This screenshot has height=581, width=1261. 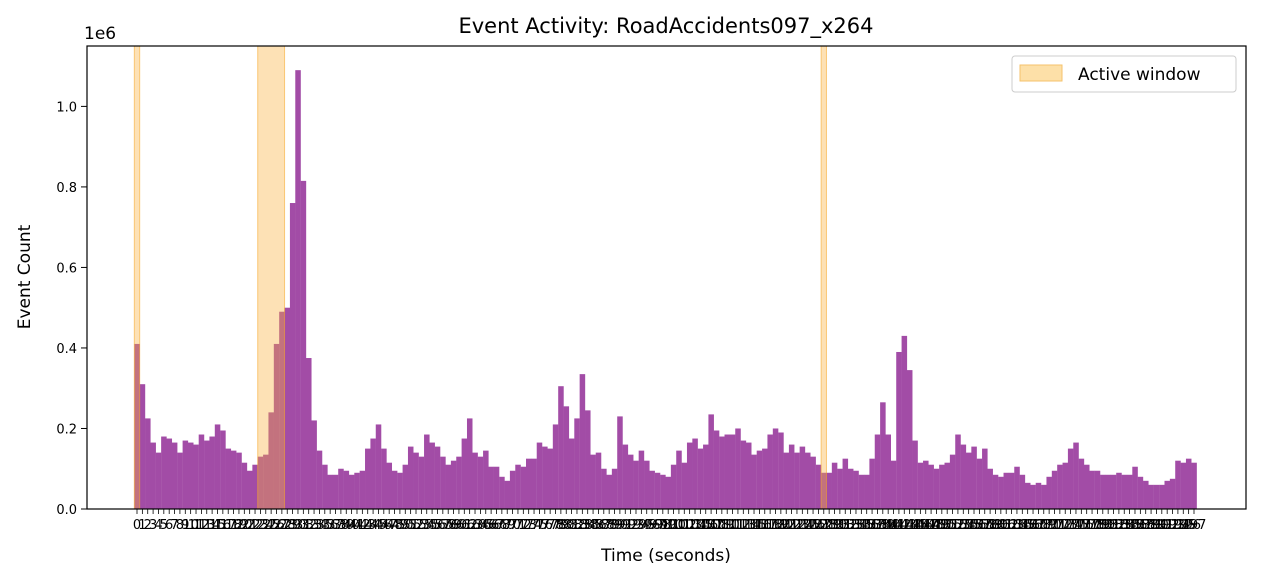 What do you see at coordinates (979, 525) in the screenshot?
I see `x-tick-label: 157` at bounding box center [979, 525].